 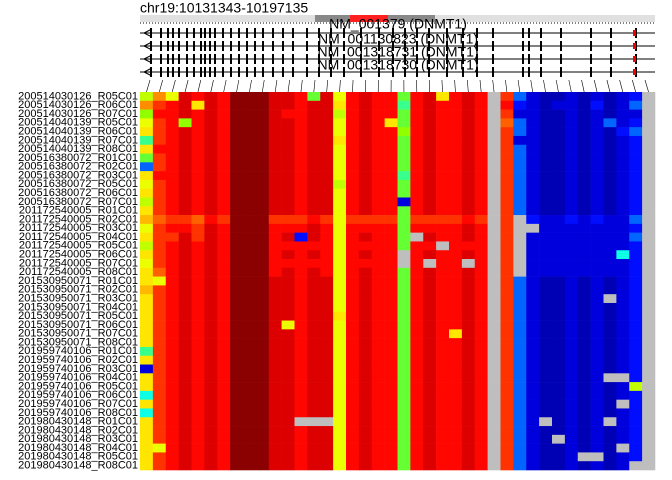 I want to click on row-label: 201959740106_R04C01, so click(x=78, y=378).